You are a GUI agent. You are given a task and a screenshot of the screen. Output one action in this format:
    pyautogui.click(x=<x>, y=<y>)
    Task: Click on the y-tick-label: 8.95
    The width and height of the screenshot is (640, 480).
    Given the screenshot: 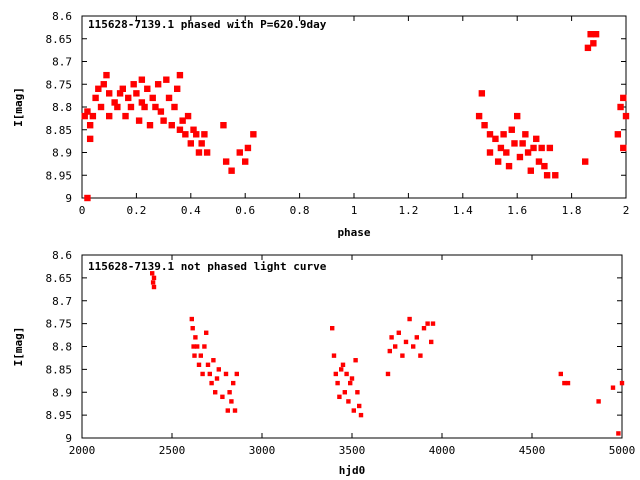 What is the action you would take?
    pyautogui.click(x=59, y=175)
    